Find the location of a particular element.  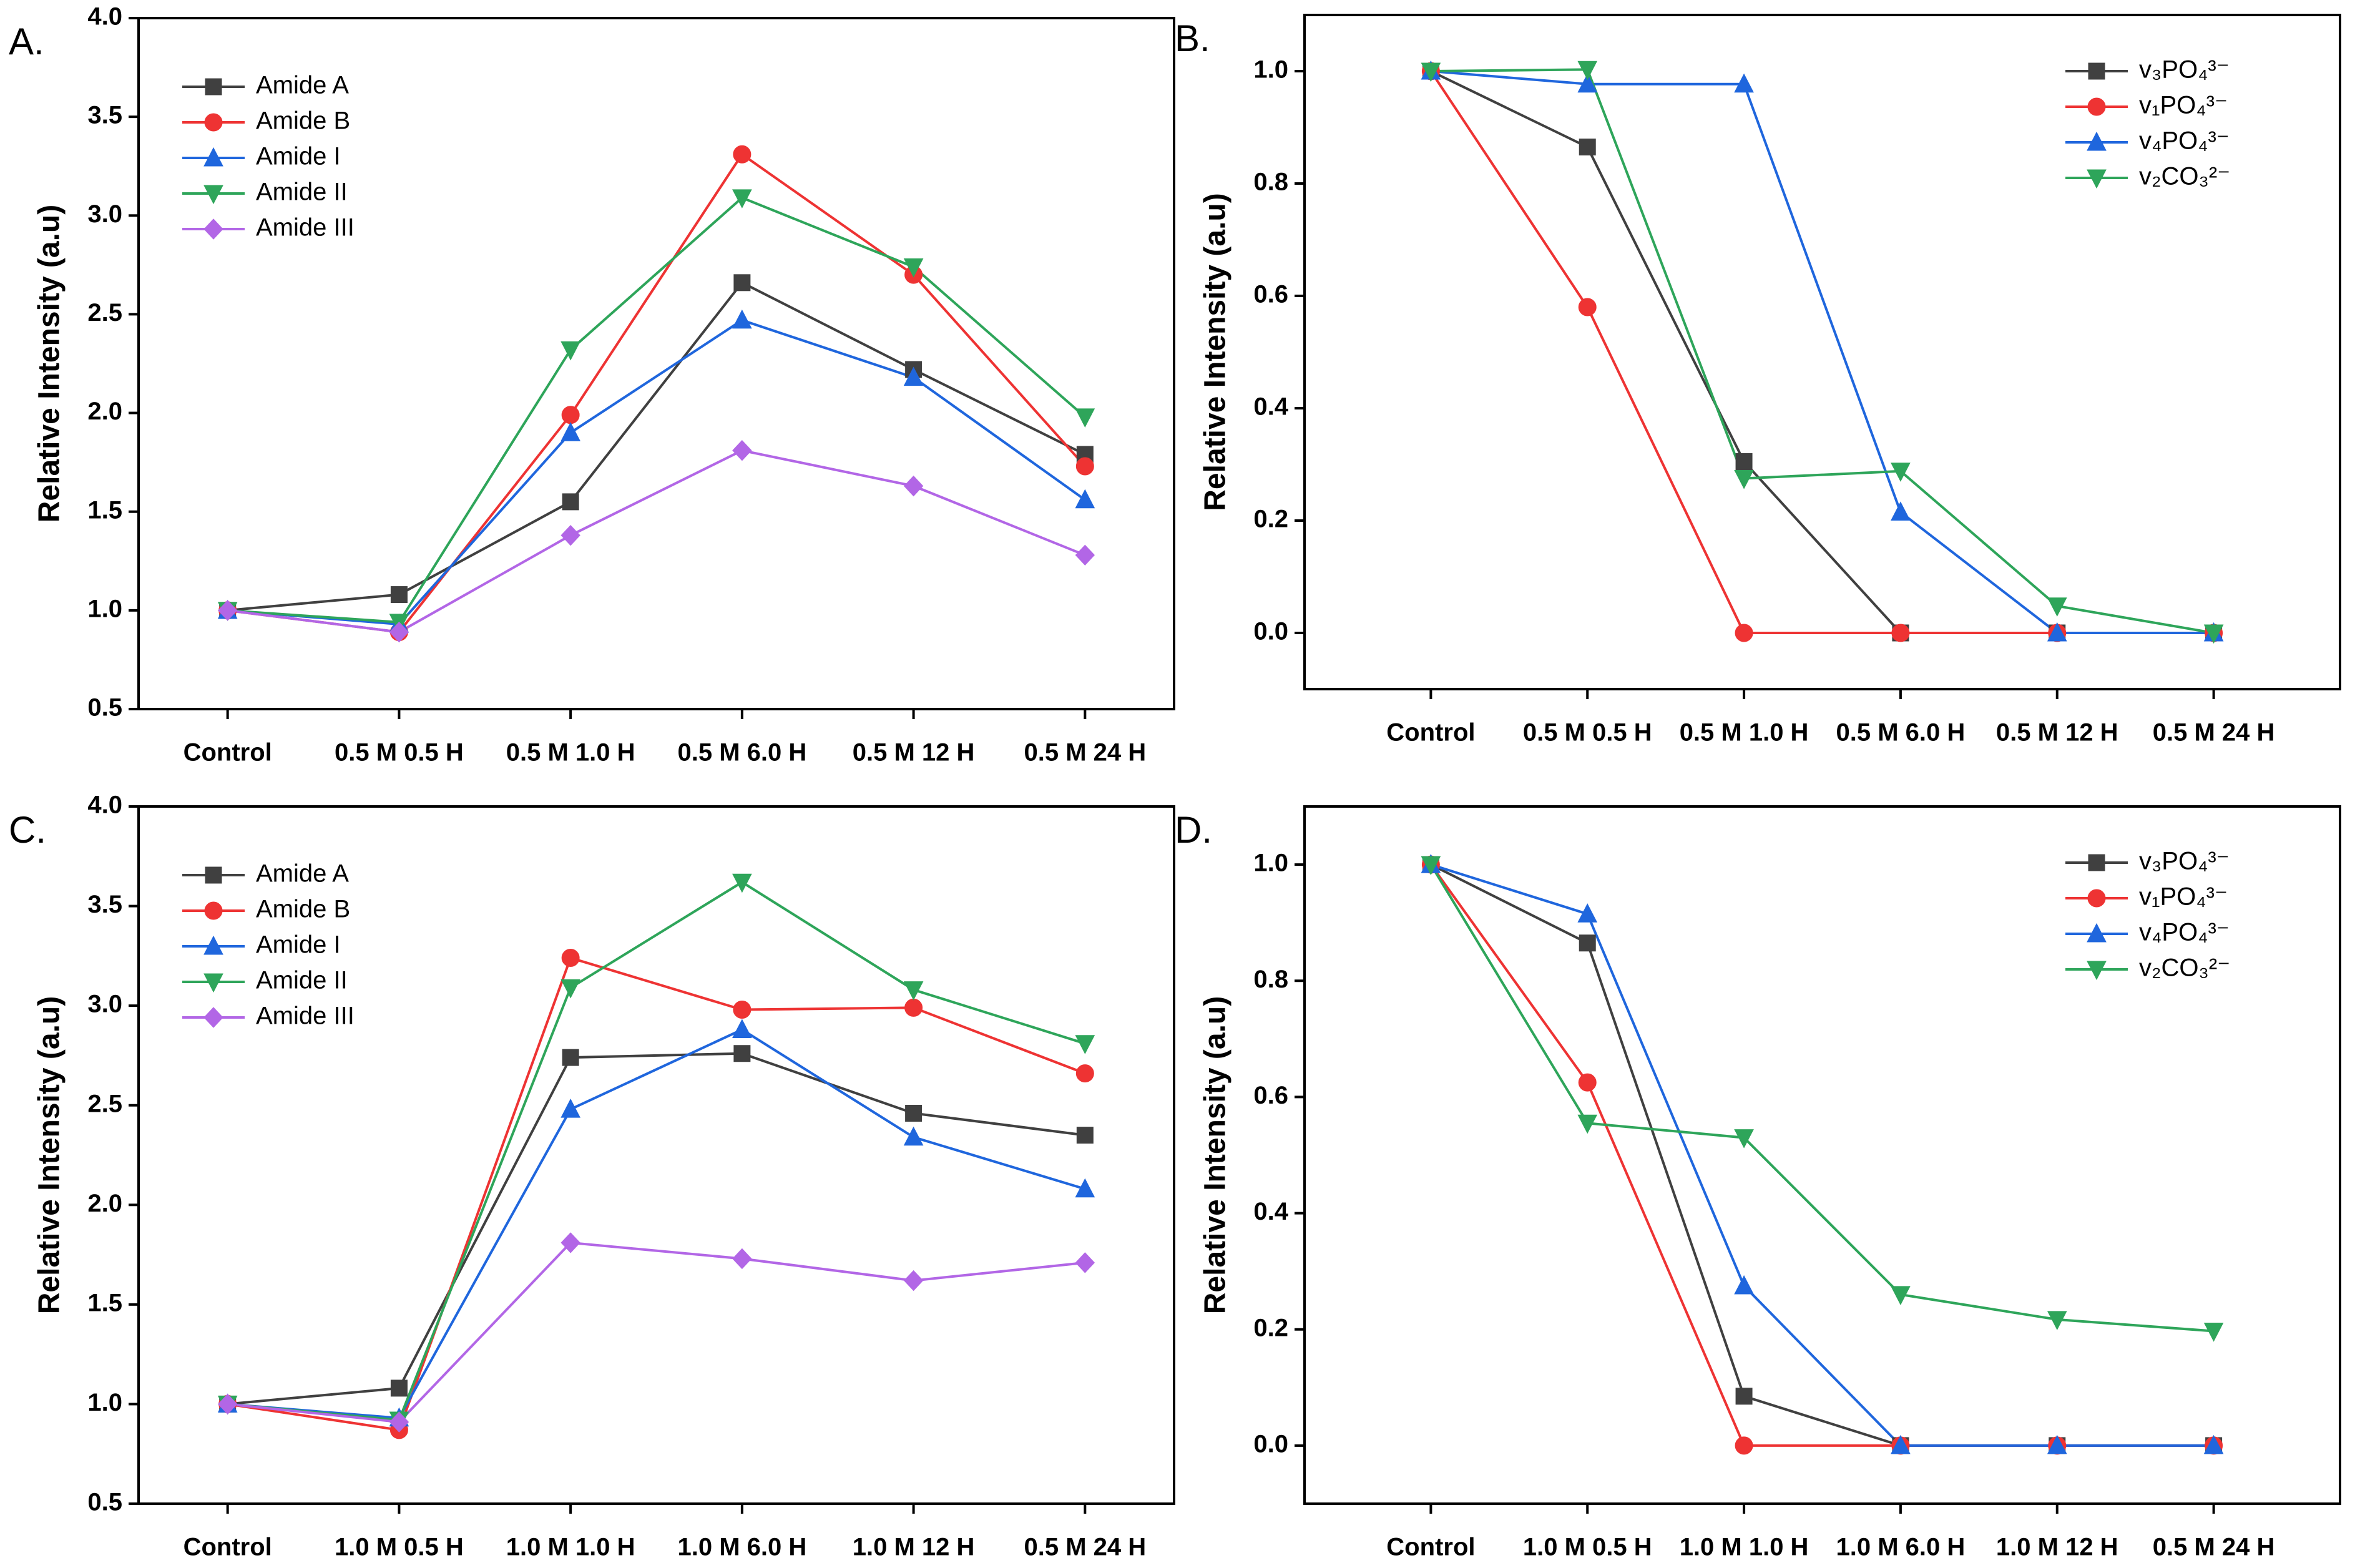

panel-label: A. is located at coordinates (26, 41).